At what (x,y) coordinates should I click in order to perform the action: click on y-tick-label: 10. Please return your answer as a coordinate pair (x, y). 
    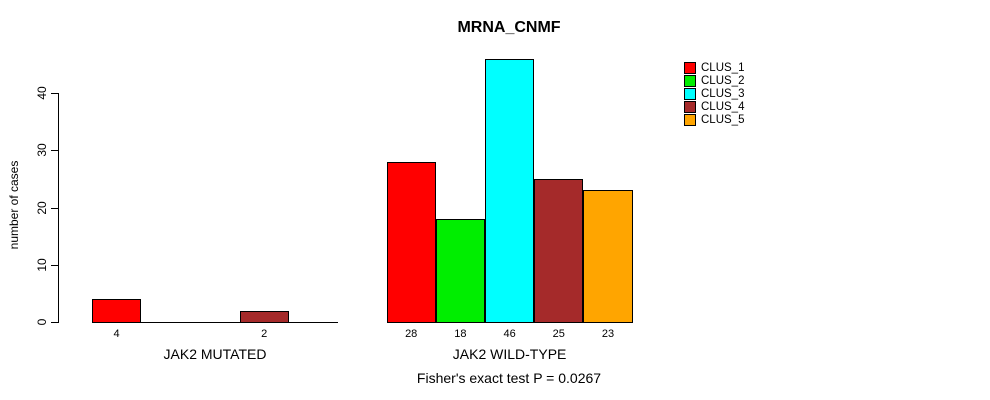
    Looking at the image, I should click on (42, 265).